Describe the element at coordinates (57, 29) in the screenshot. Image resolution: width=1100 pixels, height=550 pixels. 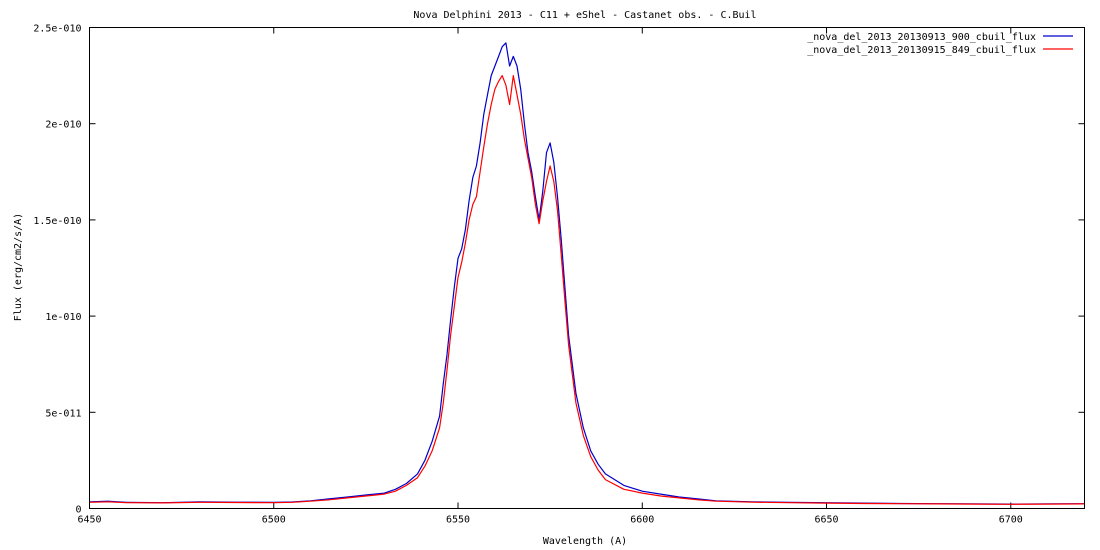
I see `y-tick-label: 2.5e-010` at that location.